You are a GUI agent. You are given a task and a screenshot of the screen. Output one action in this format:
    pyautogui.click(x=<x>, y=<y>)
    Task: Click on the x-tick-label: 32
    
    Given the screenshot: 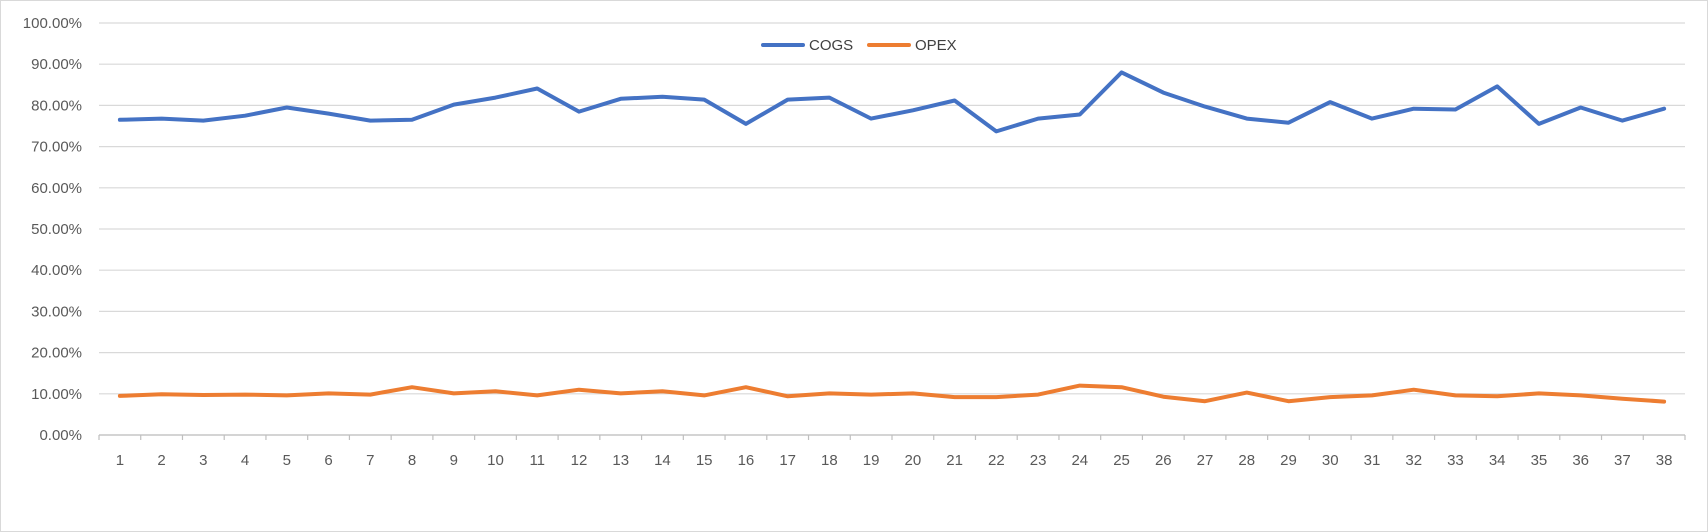 What is the action you would take?
    pyautogui.click(x=1413, y=460)
    